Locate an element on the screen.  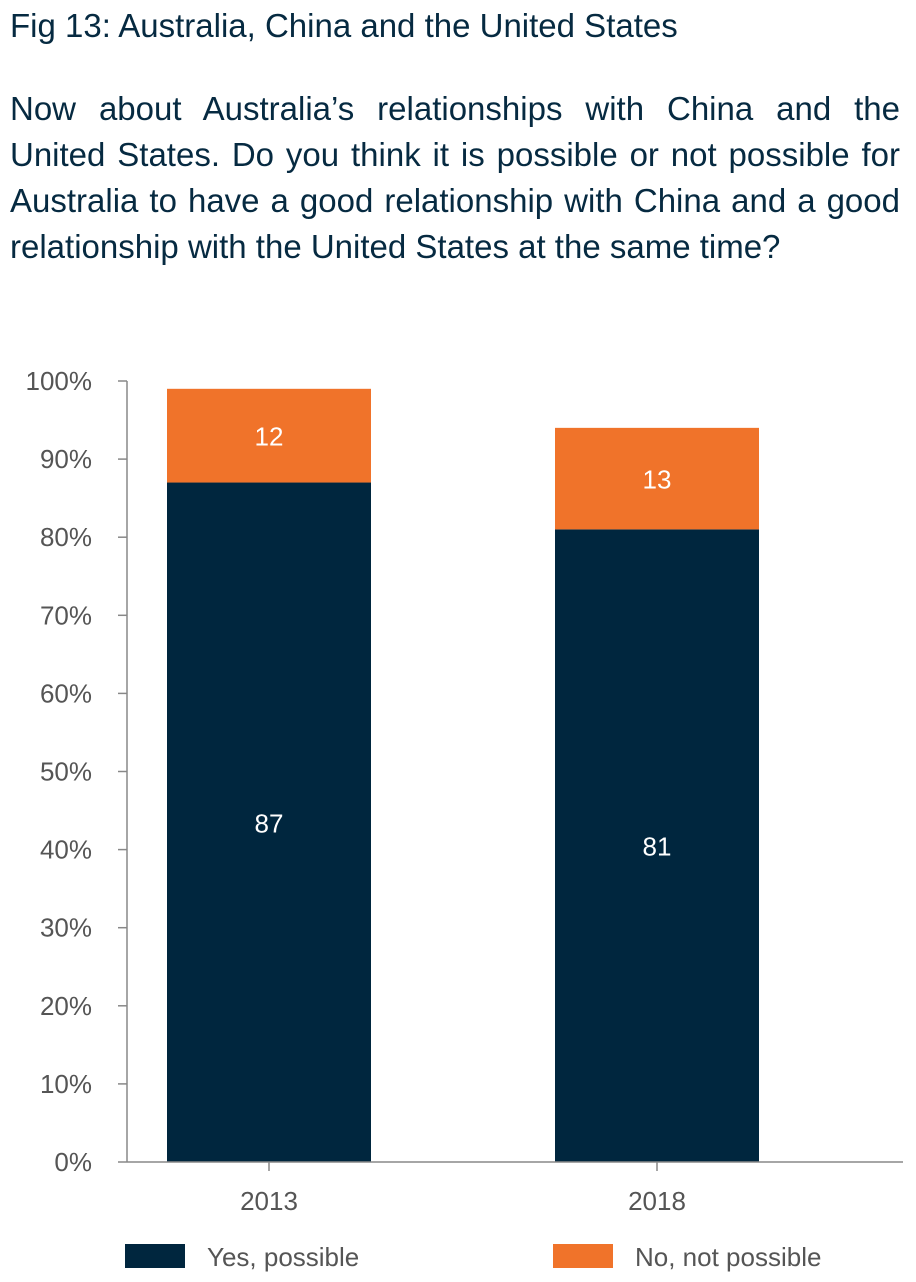
data-label: 12 is located at coordinates (269, 437).